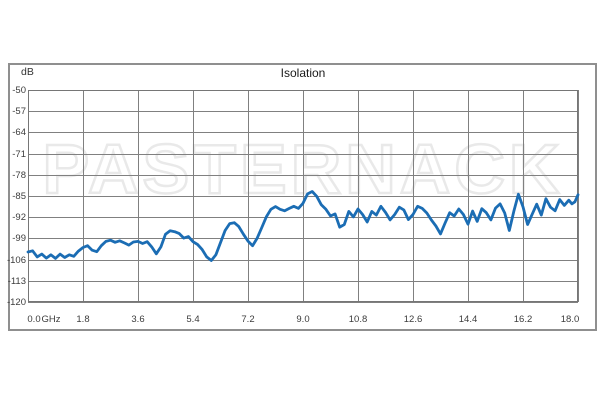  What do you see at coordinates (19, 112) in the screenshot?
I see `y-tick-label: -57` at bounding box center [19, 112].